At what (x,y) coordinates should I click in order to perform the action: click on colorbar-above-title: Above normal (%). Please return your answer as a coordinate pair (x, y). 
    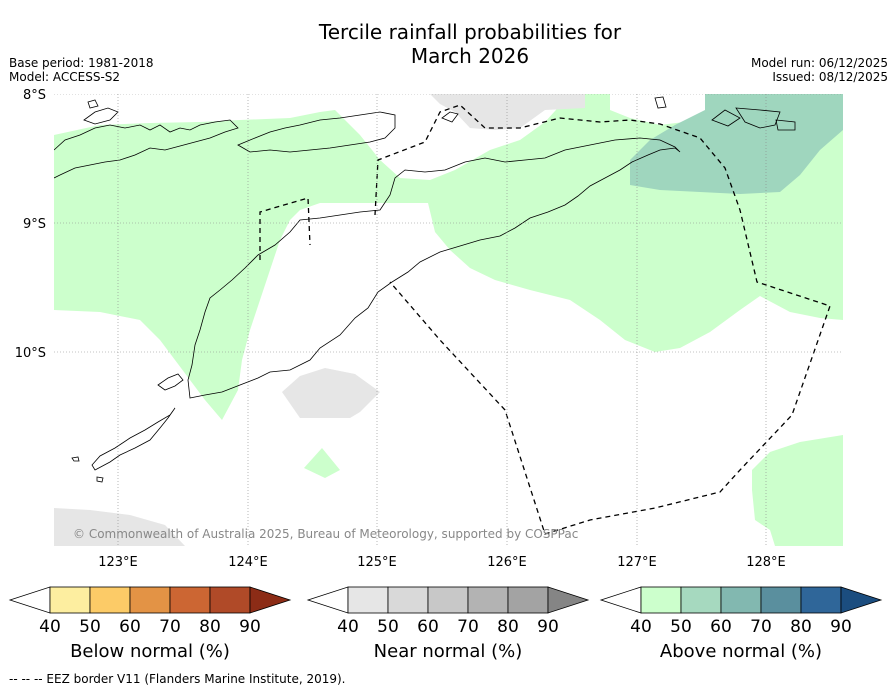
    Looking at the image, I should click on (741, 651).